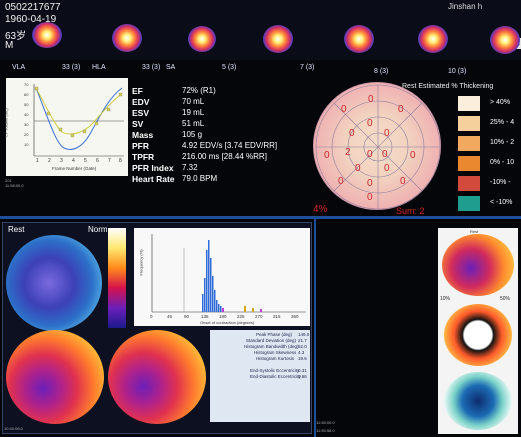 This screenshot has width=521, height=437. I want to click on lower-right-timestamp: 11:58:00.0, so click(325, 422).